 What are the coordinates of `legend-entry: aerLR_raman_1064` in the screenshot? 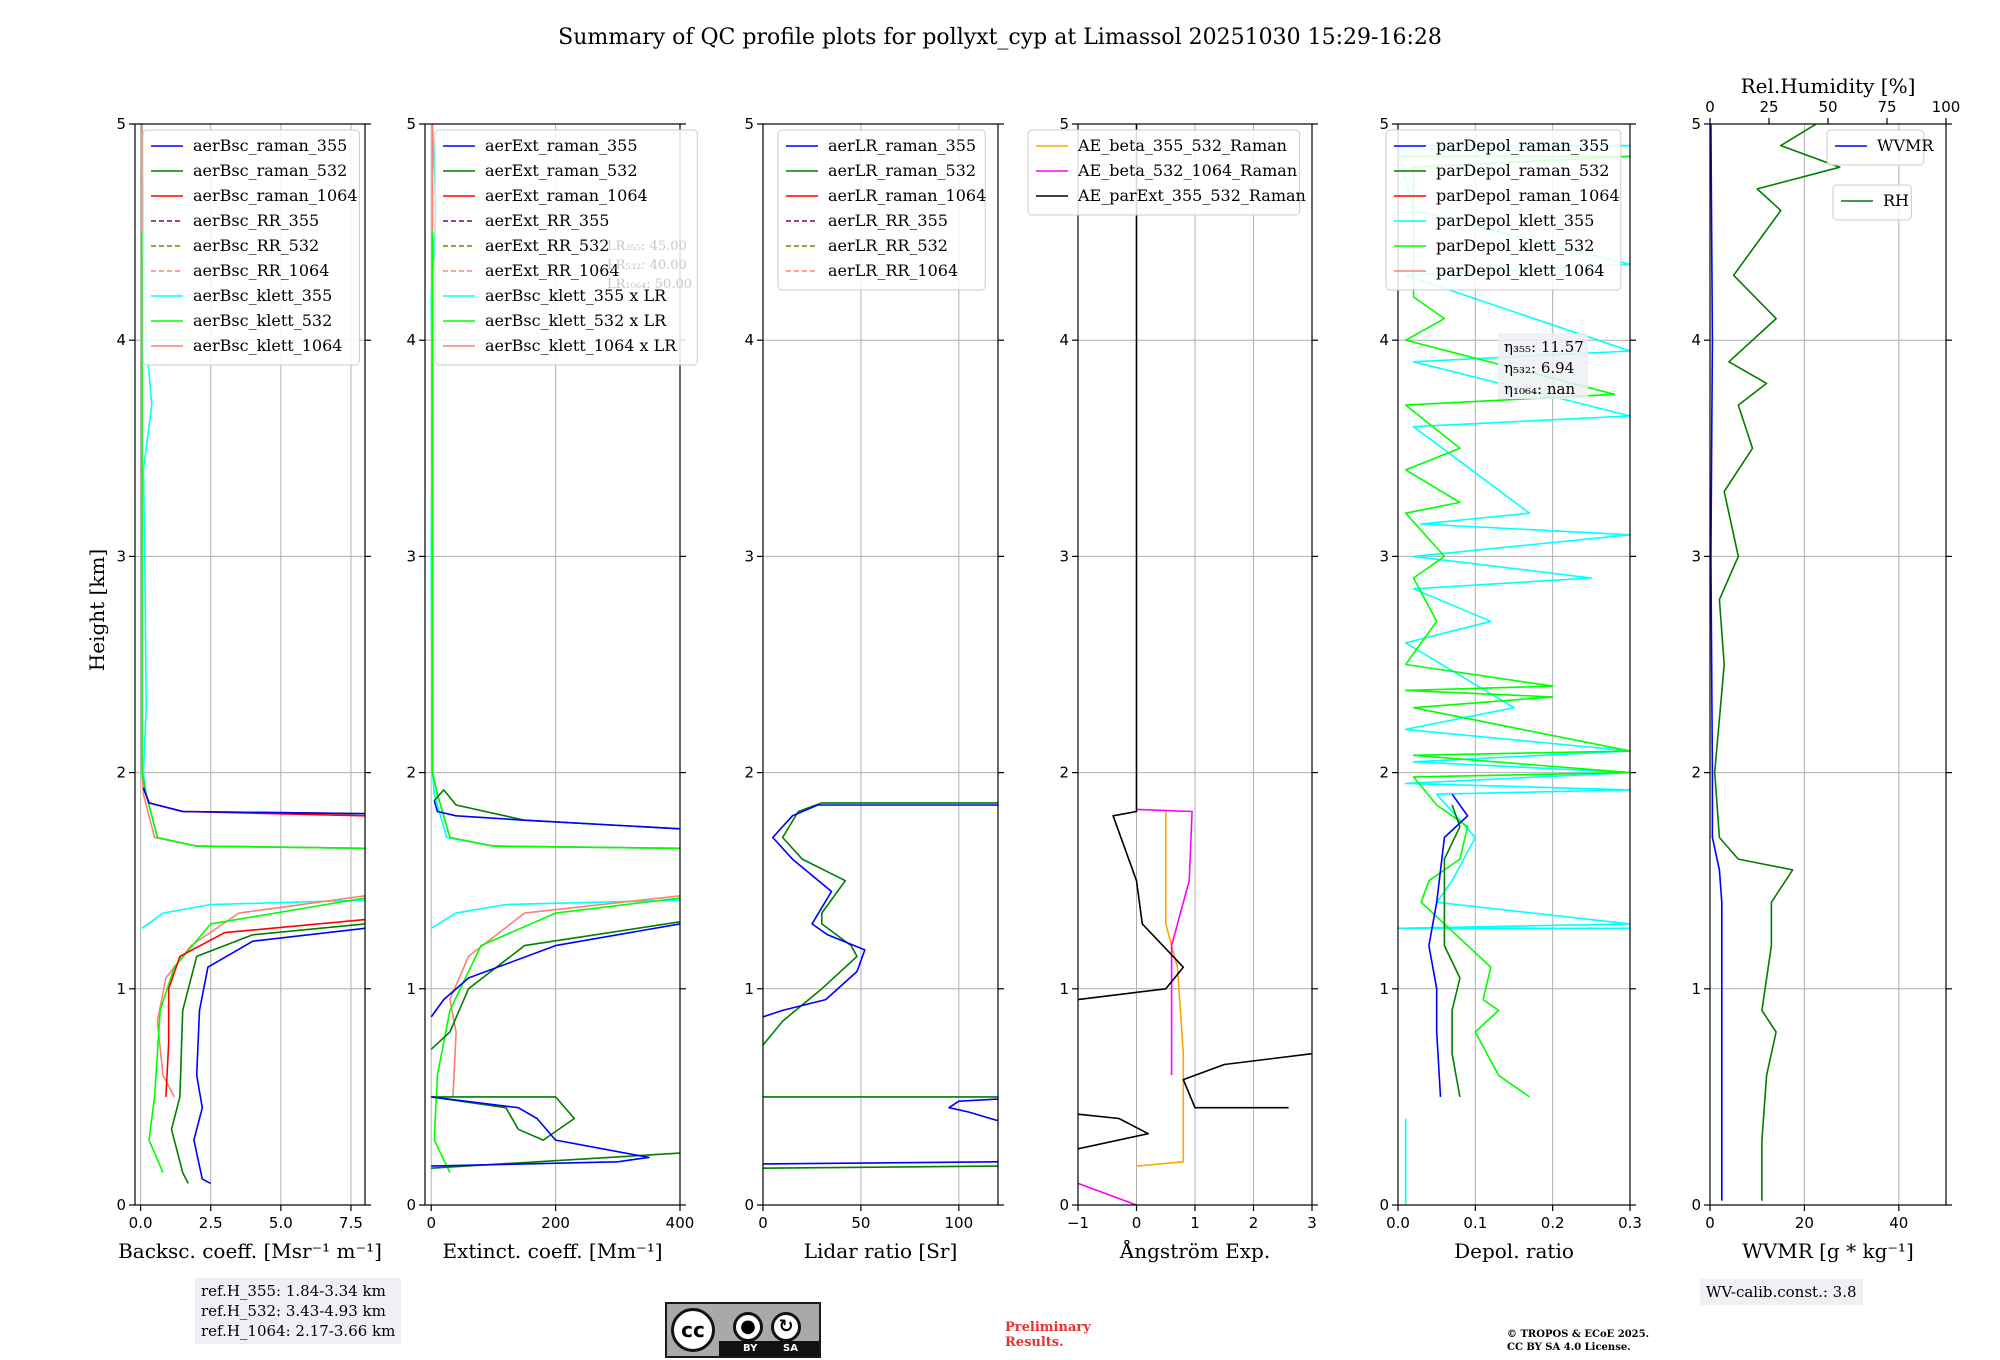 It's located at (907, 195).